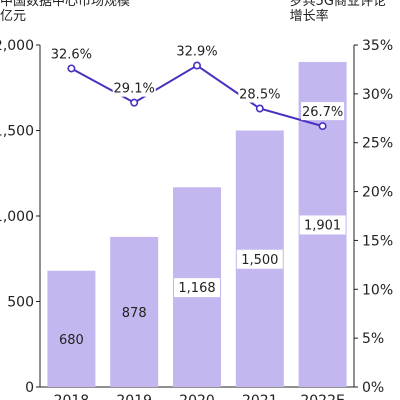 Image resolution: width=400 pixels, height=400 pixels. Describe the element at coordinates (373, 388) in the screenshot. I see `right-tick-label: 0%` at that location.